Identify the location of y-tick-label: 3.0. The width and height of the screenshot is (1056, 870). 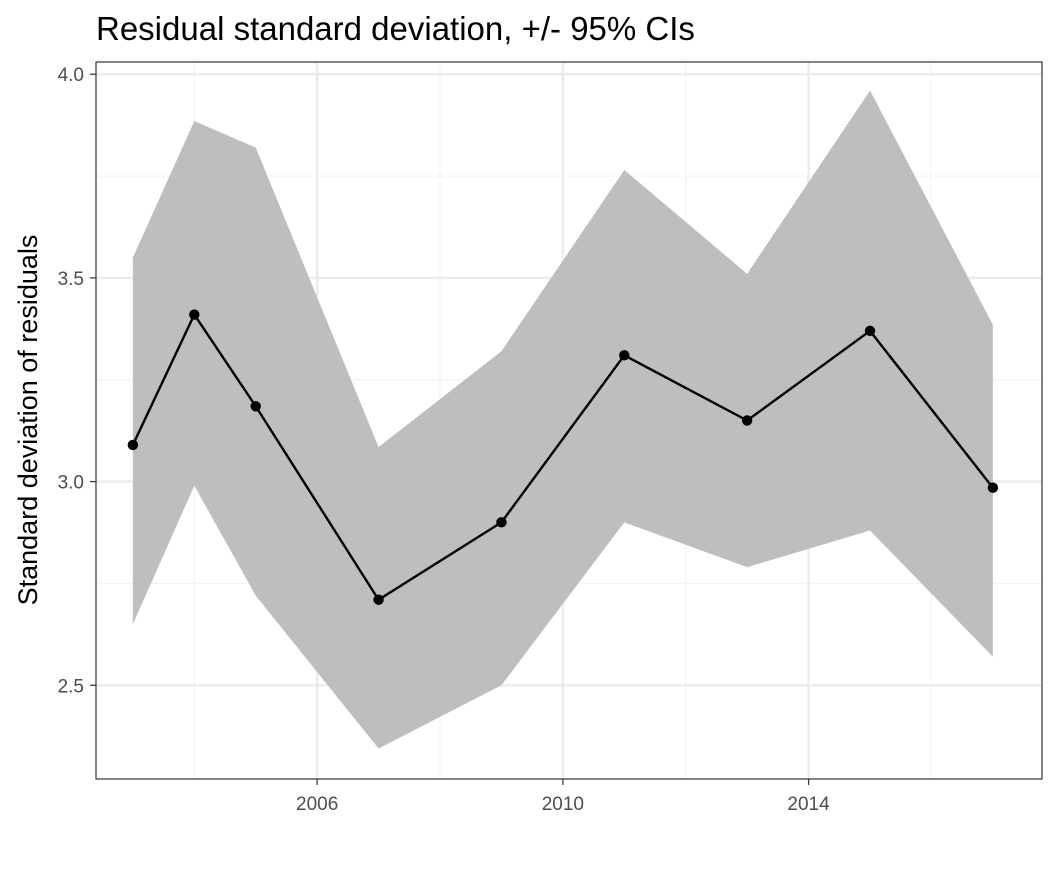
(71, 483).